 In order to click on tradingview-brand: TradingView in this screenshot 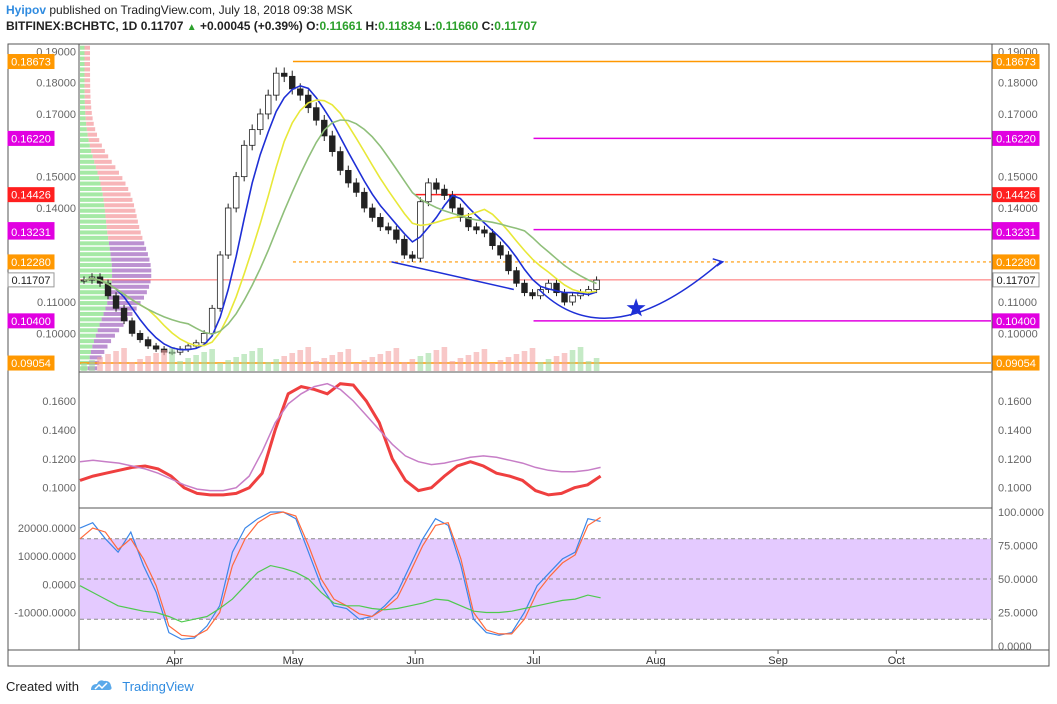, I will do `click(158, 686)`.